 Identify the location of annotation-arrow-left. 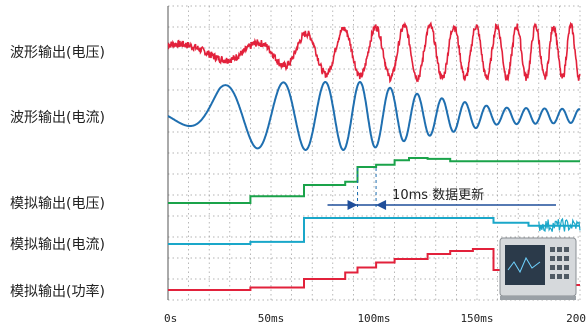
(381, 205).